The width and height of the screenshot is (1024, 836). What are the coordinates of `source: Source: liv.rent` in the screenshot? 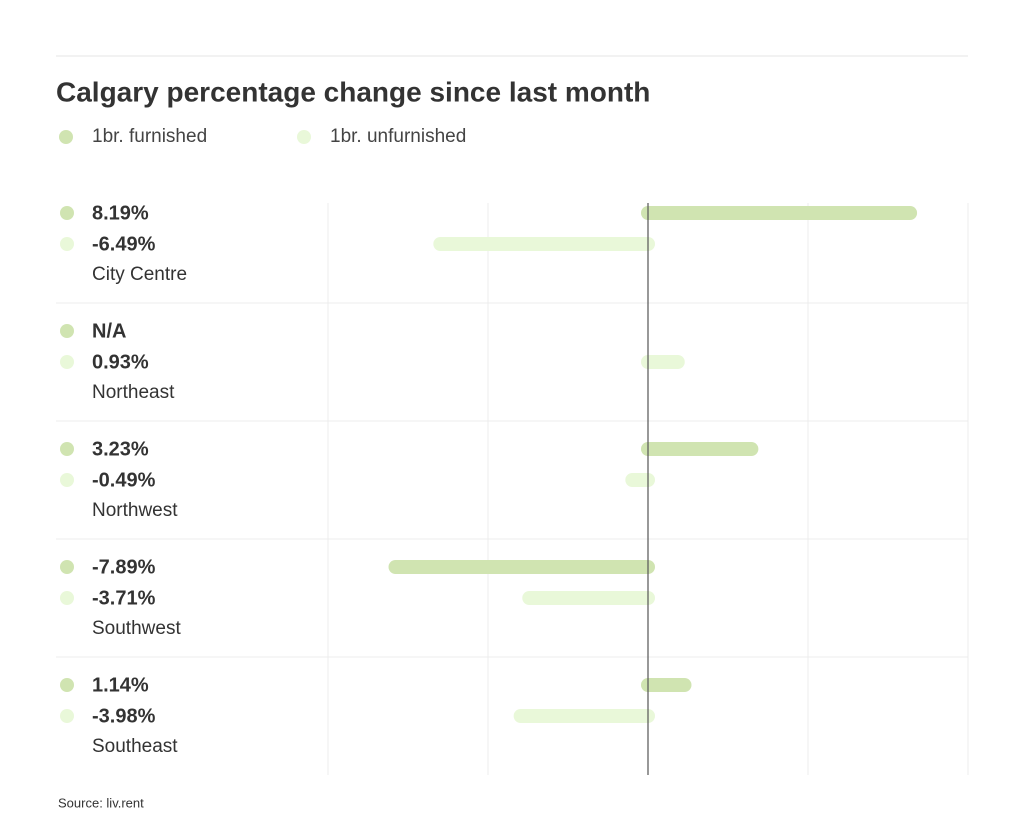 It's located at (101, 802).